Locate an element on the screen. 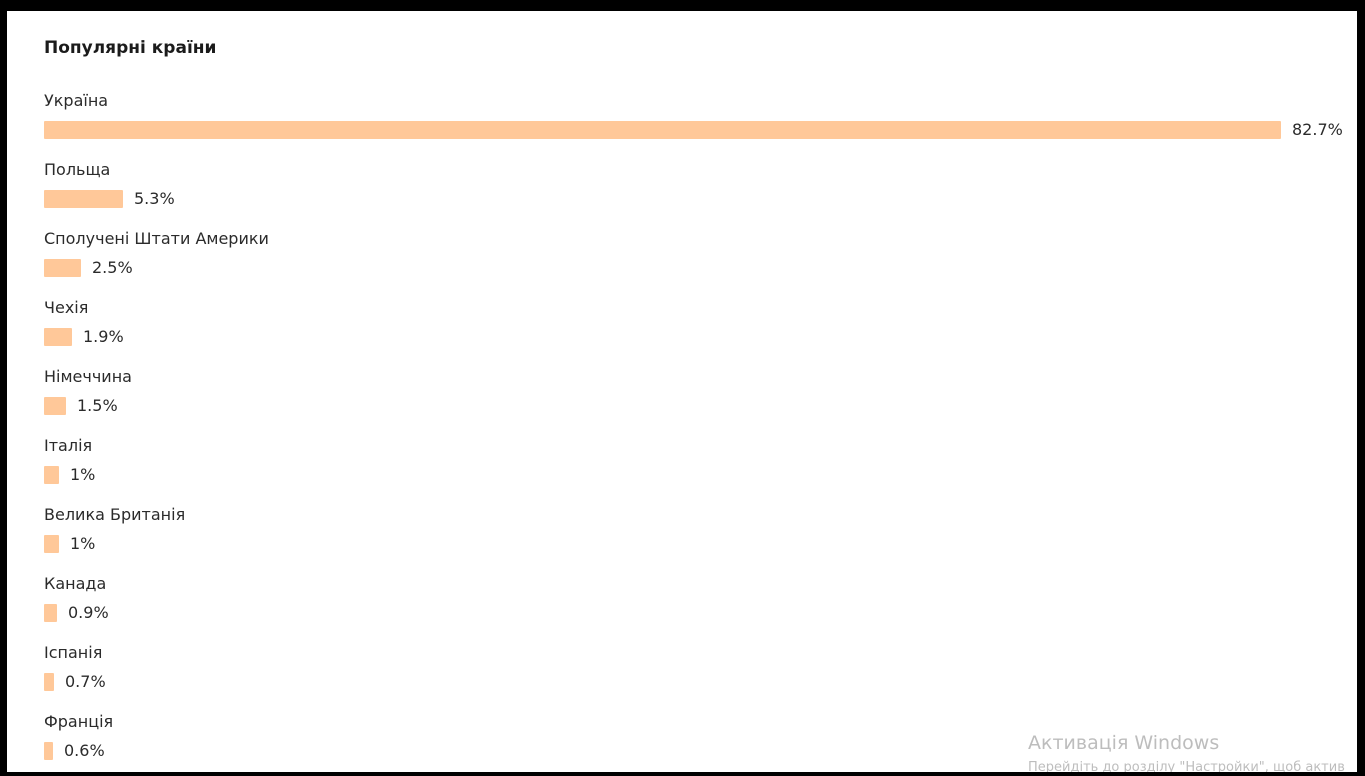 Image resolution: width=1365 pixels, height=776 pixels. country-bar-row: 0.9% is located at coordinates (699, 613).